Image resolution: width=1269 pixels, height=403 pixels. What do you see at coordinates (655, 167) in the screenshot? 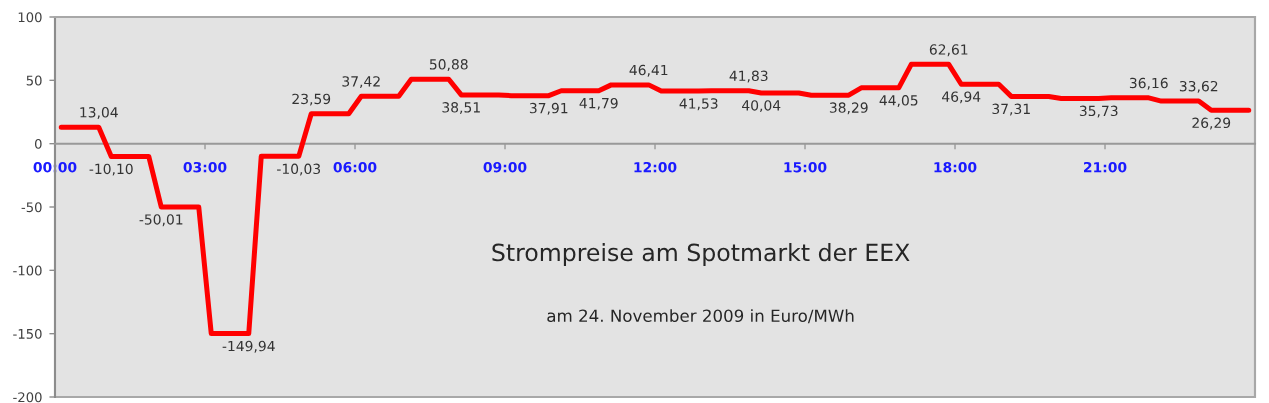
I see `x-tick-label: 12:00` at bounding box center [655, 167].